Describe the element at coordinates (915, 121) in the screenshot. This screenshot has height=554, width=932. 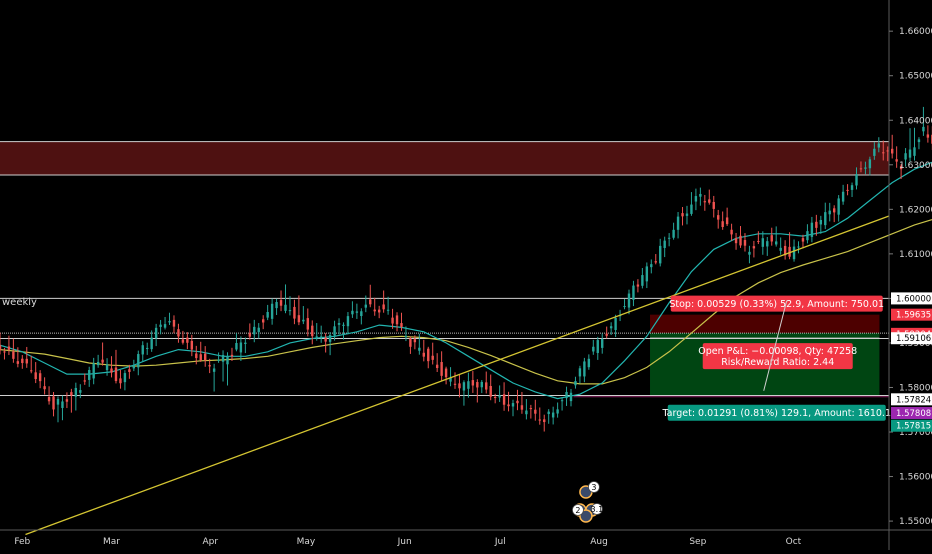
I see `price-tick-label: 1.64000` at that location.